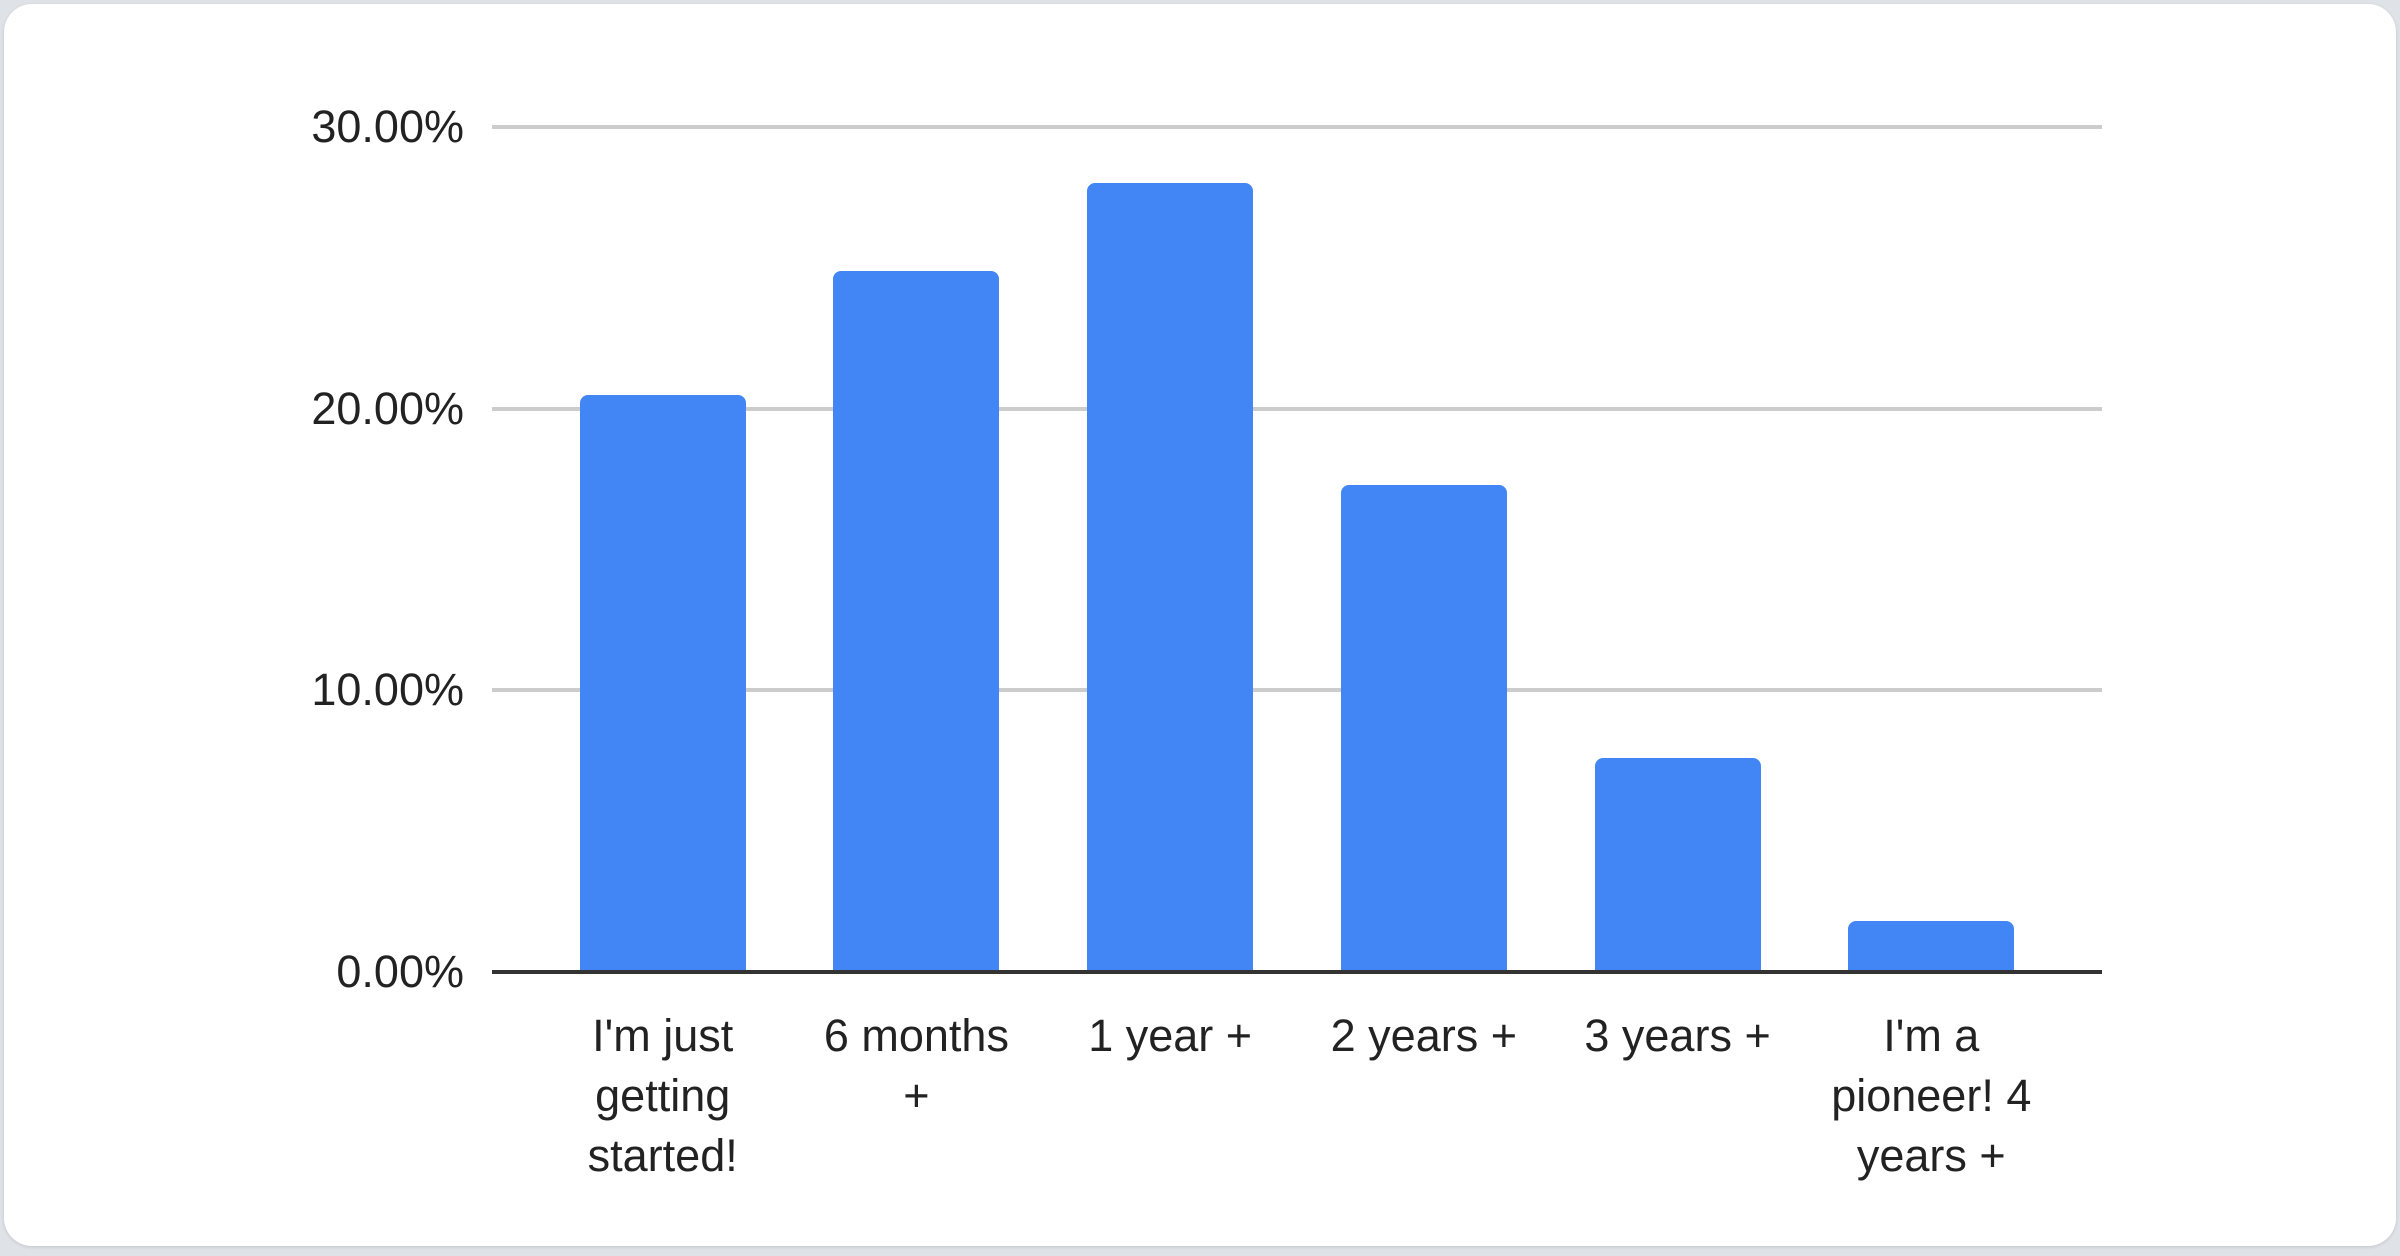 Image resolution: width=2400 pixels, height=1256 pixels. What do you see at coordinates (387, 126) in the screenshot?
I see `y-tick-label-30: 30.00%` at bounding box center [387, 126].